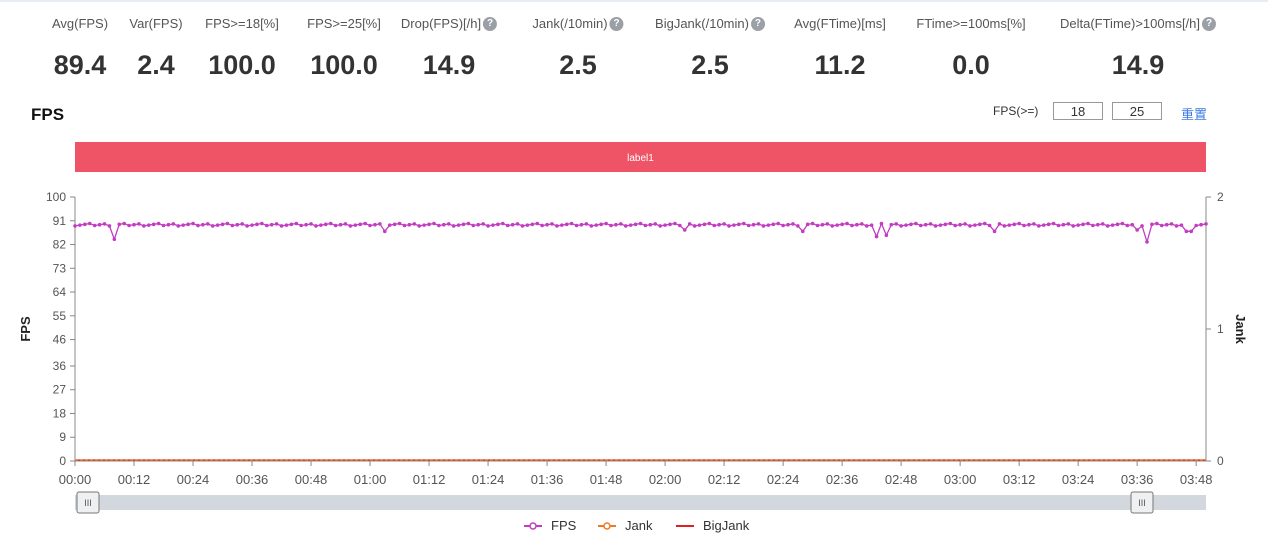 This screenshot has width=1268, height=540. Describe the element at coordinates (1220, 461) in the screenshot. I see `y-tick-label-right: 0` at that location.